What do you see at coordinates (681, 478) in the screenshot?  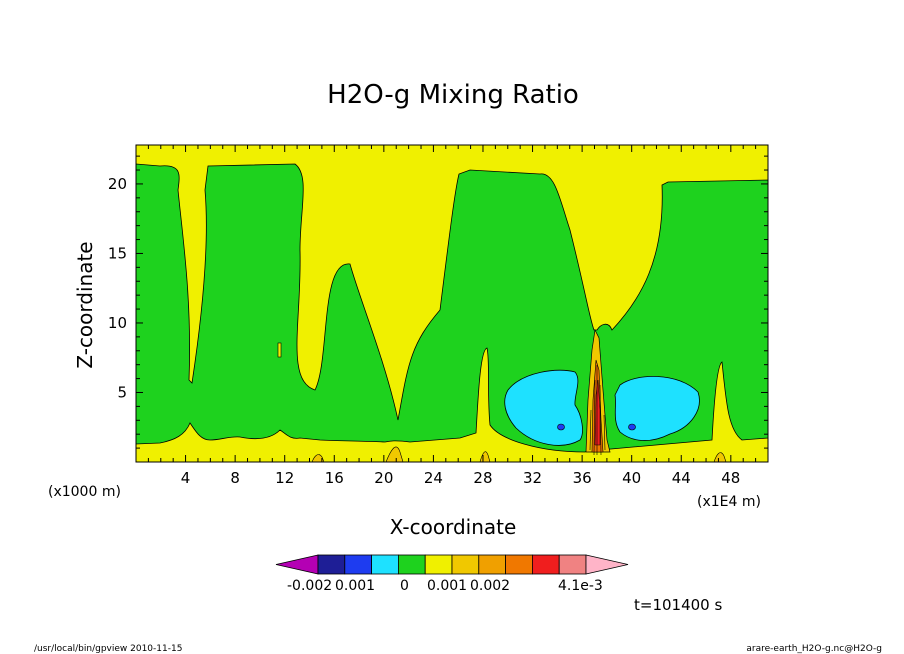 I see `x-tick-label: 44` at bounding box center [681, 478].